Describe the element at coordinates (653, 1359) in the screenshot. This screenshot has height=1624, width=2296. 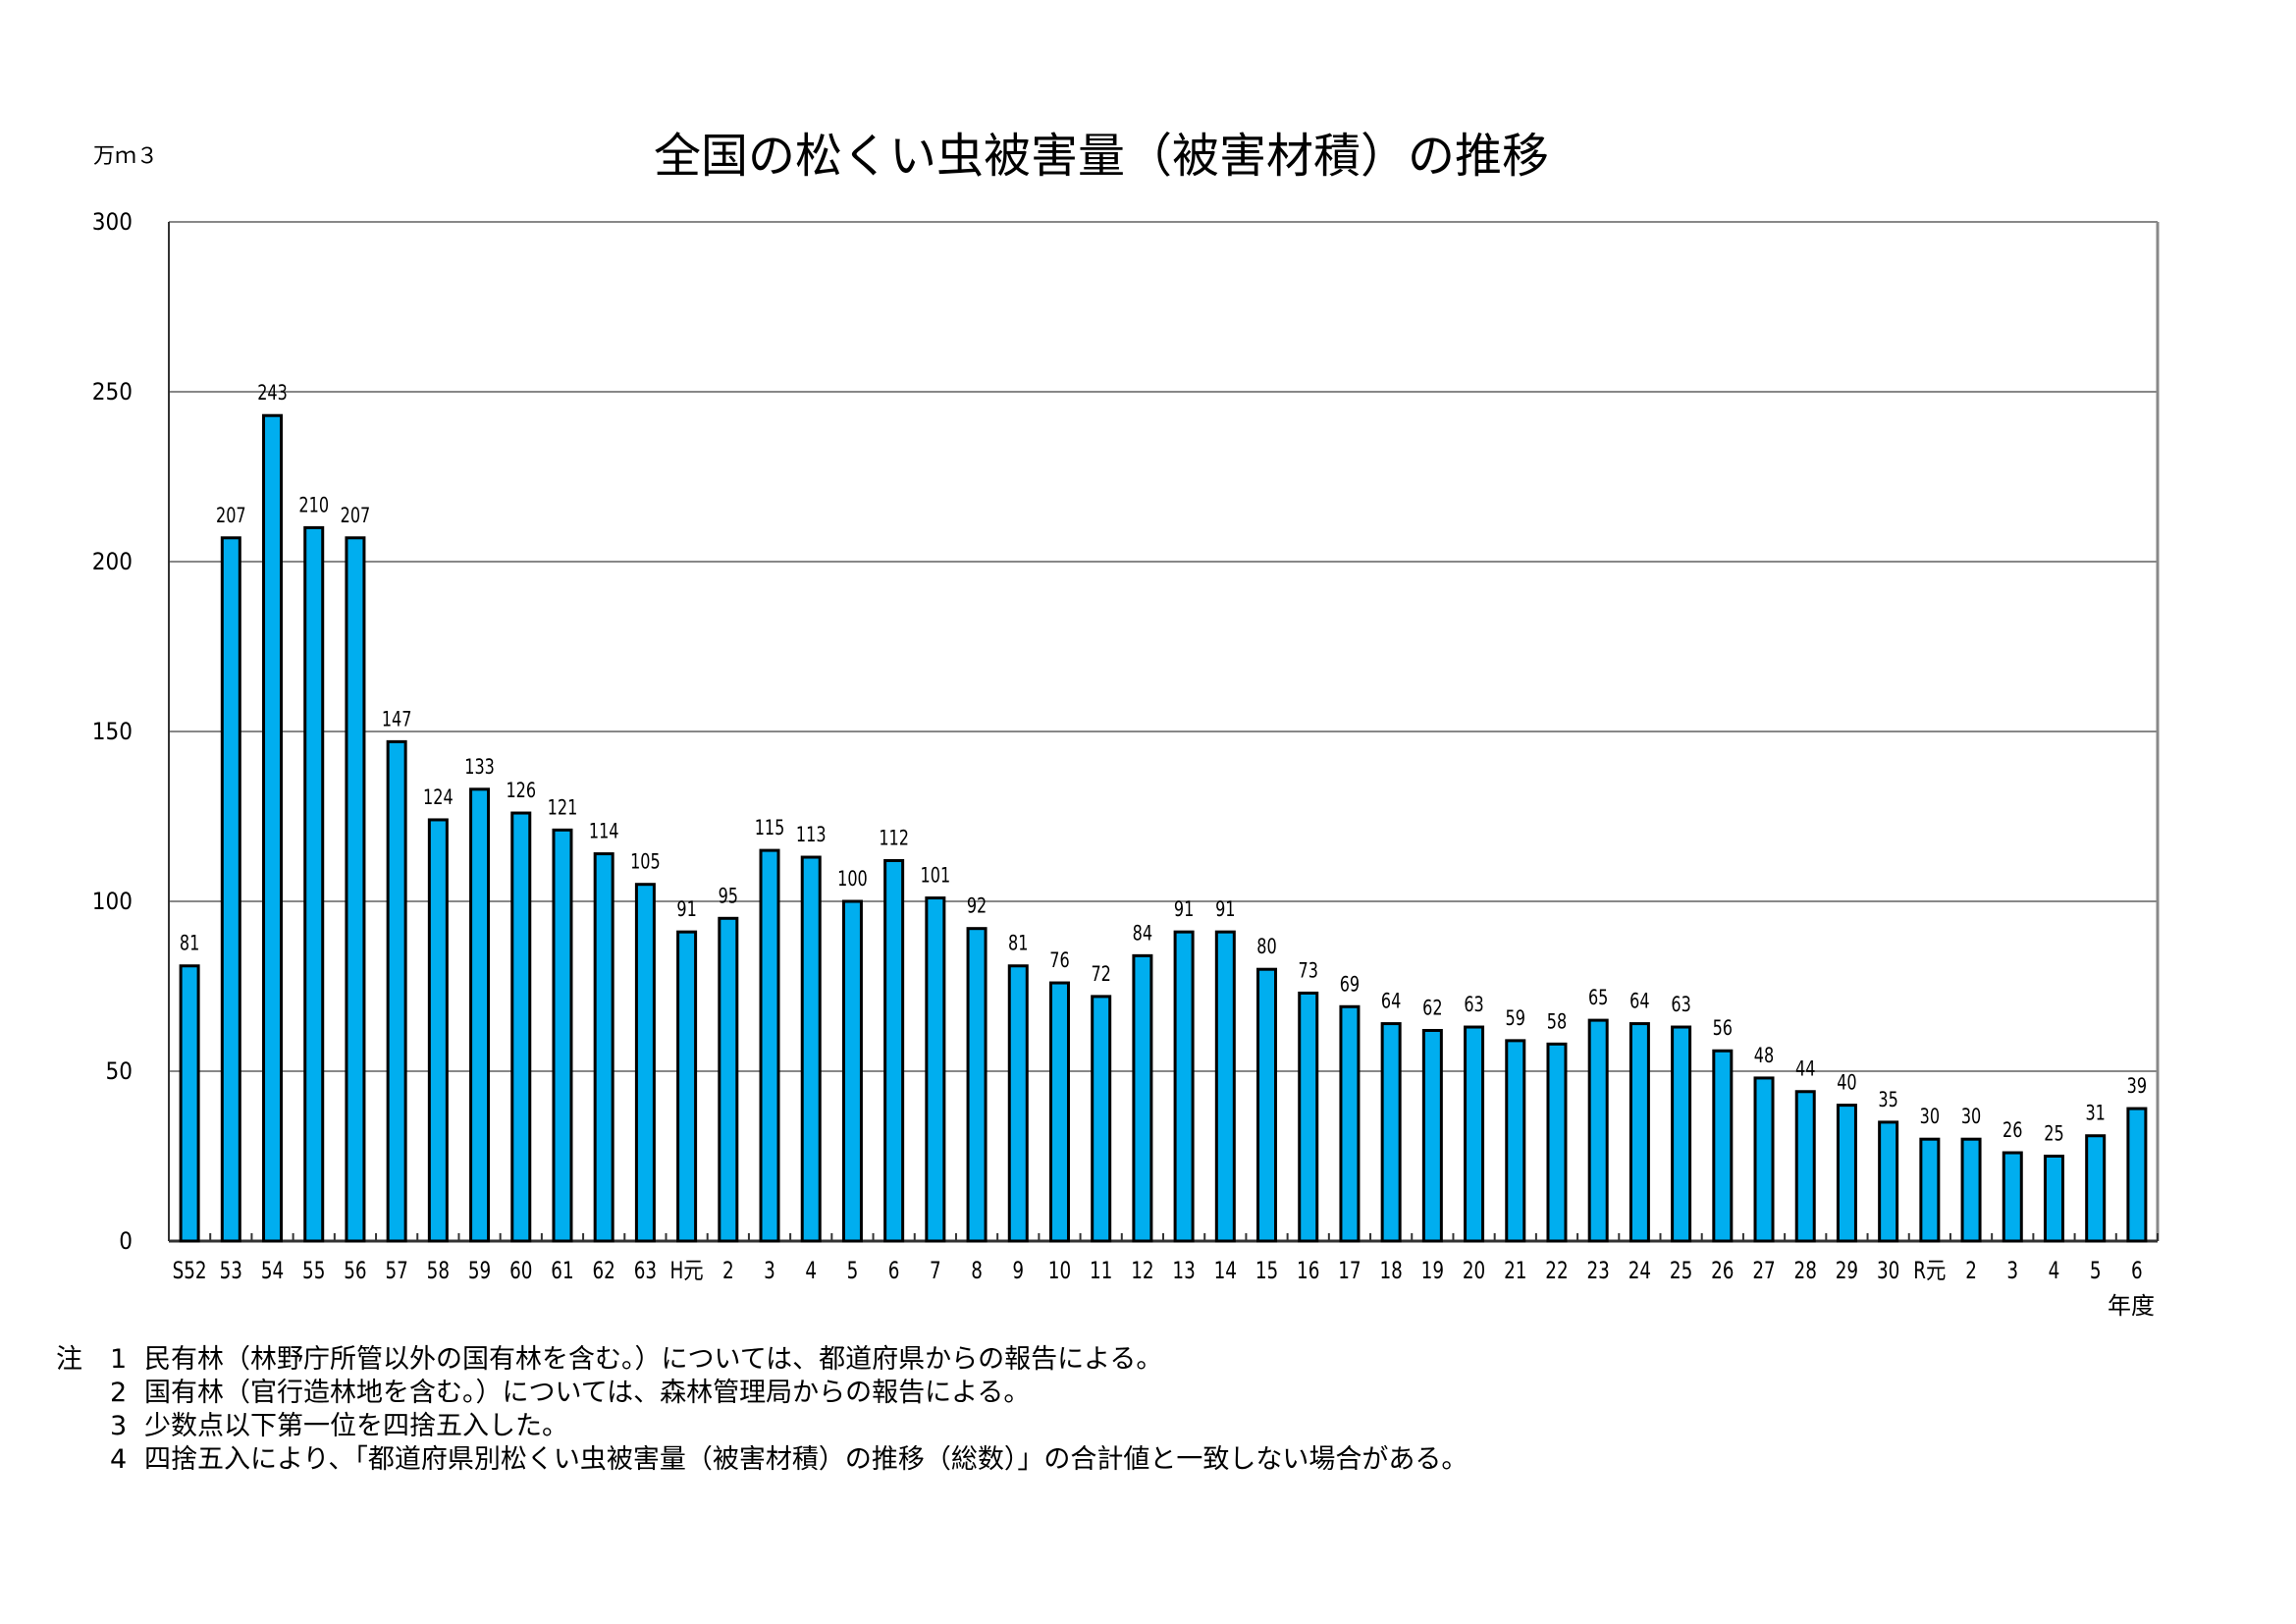
I see `note-text: 民有林（林野庁所管以外の国有林を含む。）については、都道府県からの報告による。` at that location.